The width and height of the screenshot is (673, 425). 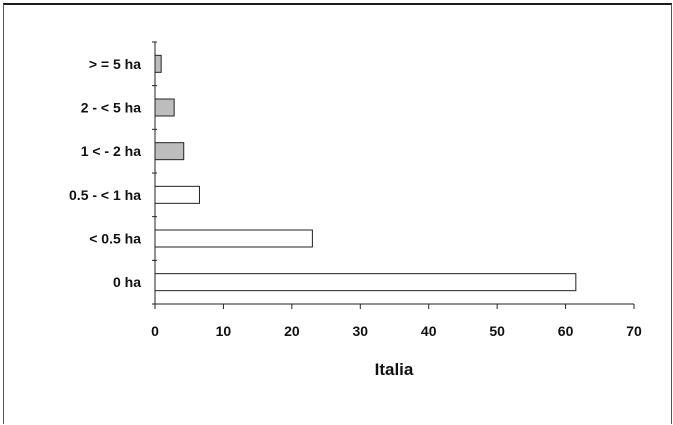 I want to click on y-tick-label: 2 - < 5 ha, so click(x=111, y=108).